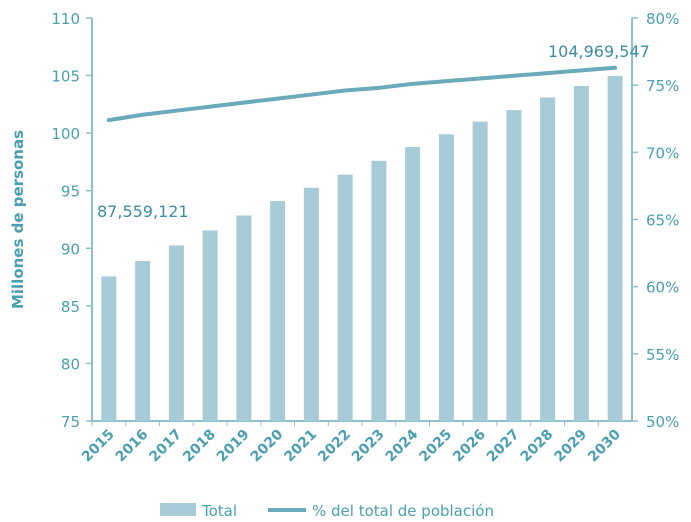 Image resolution: width=691 pixels, height=522 pixels. What do you see at coordinates (70, 422) in the screenshot?
I see `y-tick-label: 75` at bounding box center [70, 422].